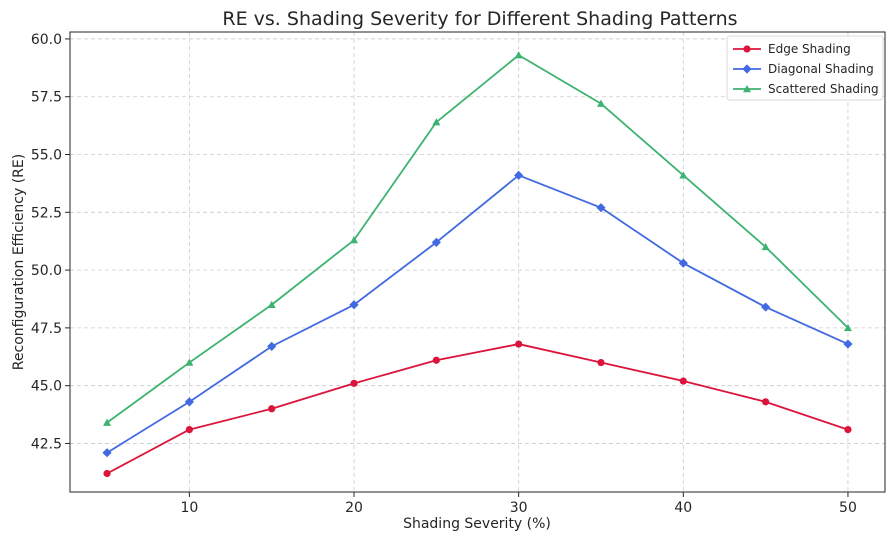 The height and width of the screenshot is (535, 886). Describe the element at coordinates (683, 508) in the screenshot. I see `x-tick-label: 40` at that location.